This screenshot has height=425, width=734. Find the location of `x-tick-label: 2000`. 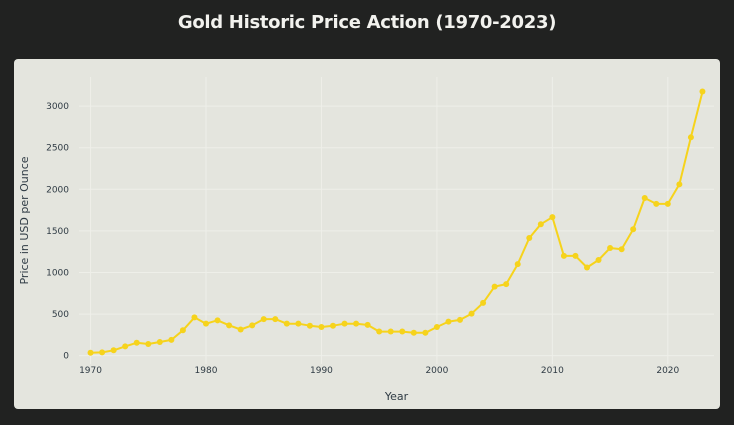

x-tick-label: 2000 is located at coordinates (436, 371).